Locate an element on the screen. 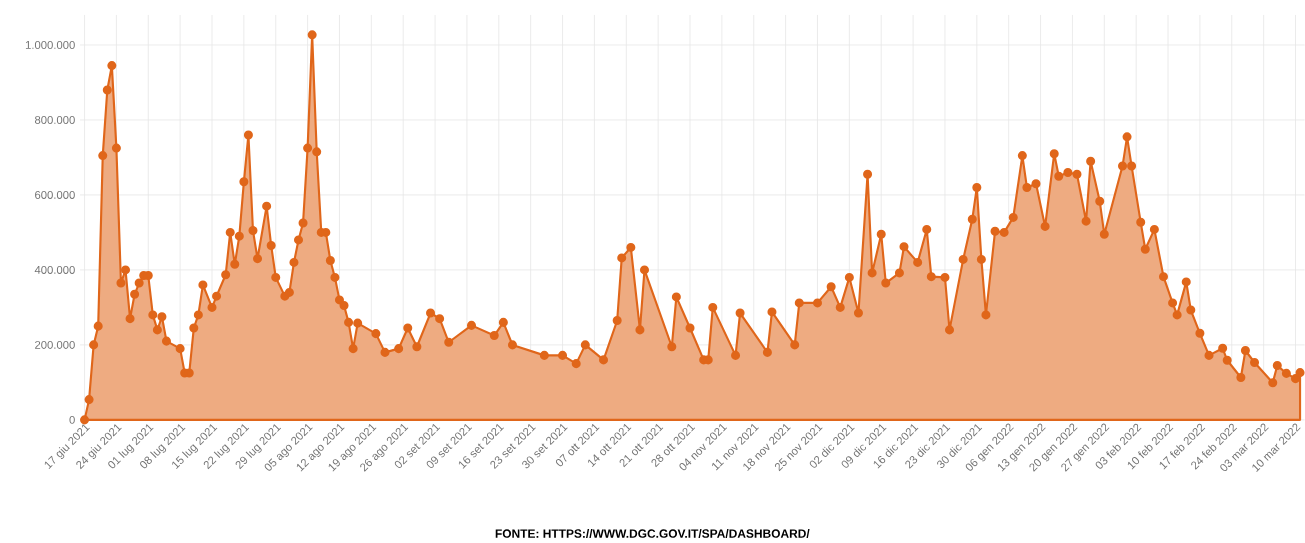 This screenshot has width=1305, height=543. y-tick-label: 200.000 is located at coordinates (55, 344).